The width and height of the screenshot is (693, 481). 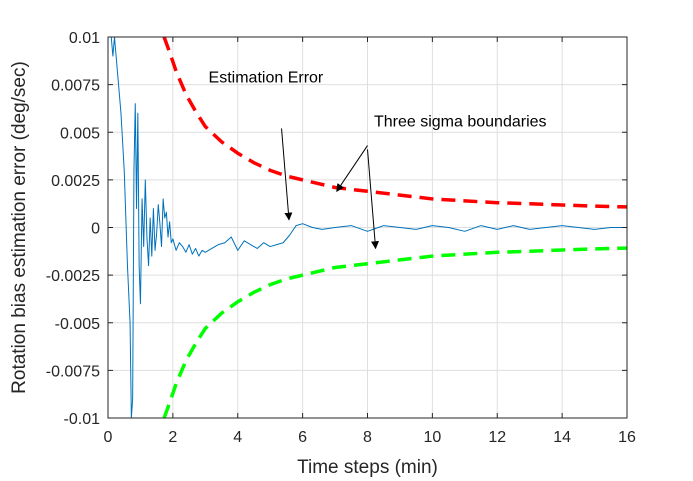 I want to click on y-tick-label: 0.005, so click(x=80, y=133).